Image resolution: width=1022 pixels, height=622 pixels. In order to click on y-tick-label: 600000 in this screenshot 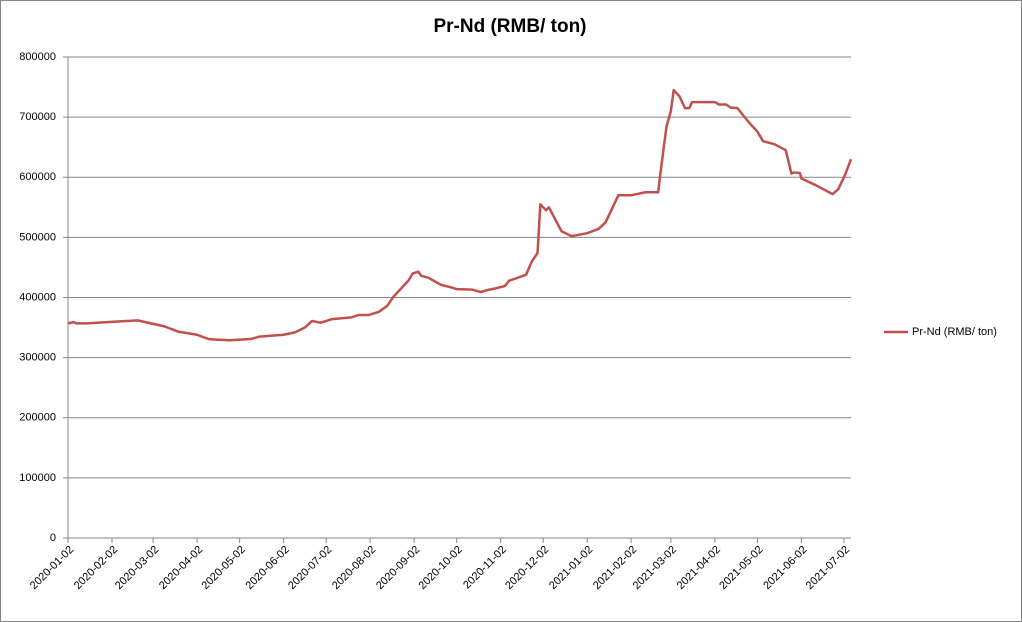, I will do `click(37, 177)`.